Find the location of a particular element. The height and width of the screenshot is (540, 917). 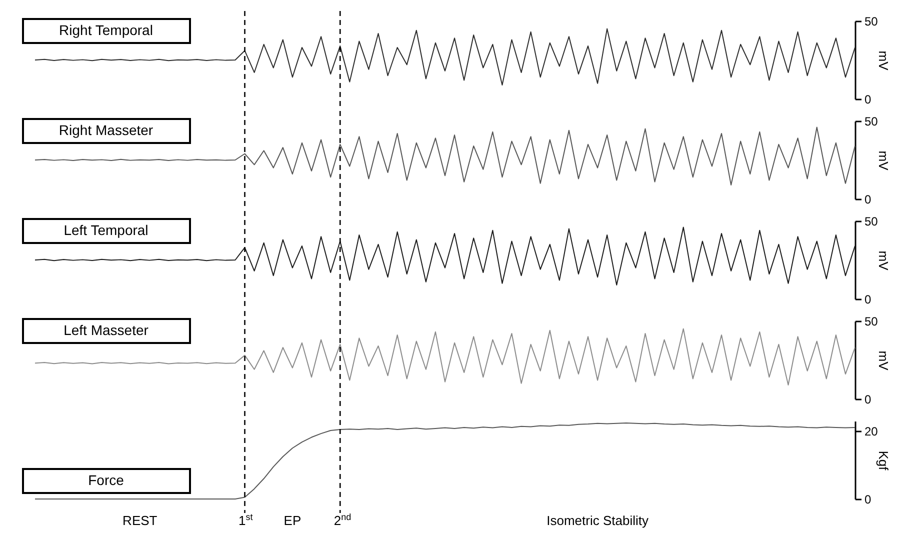

text: Force is located at coordinates (106, 480).